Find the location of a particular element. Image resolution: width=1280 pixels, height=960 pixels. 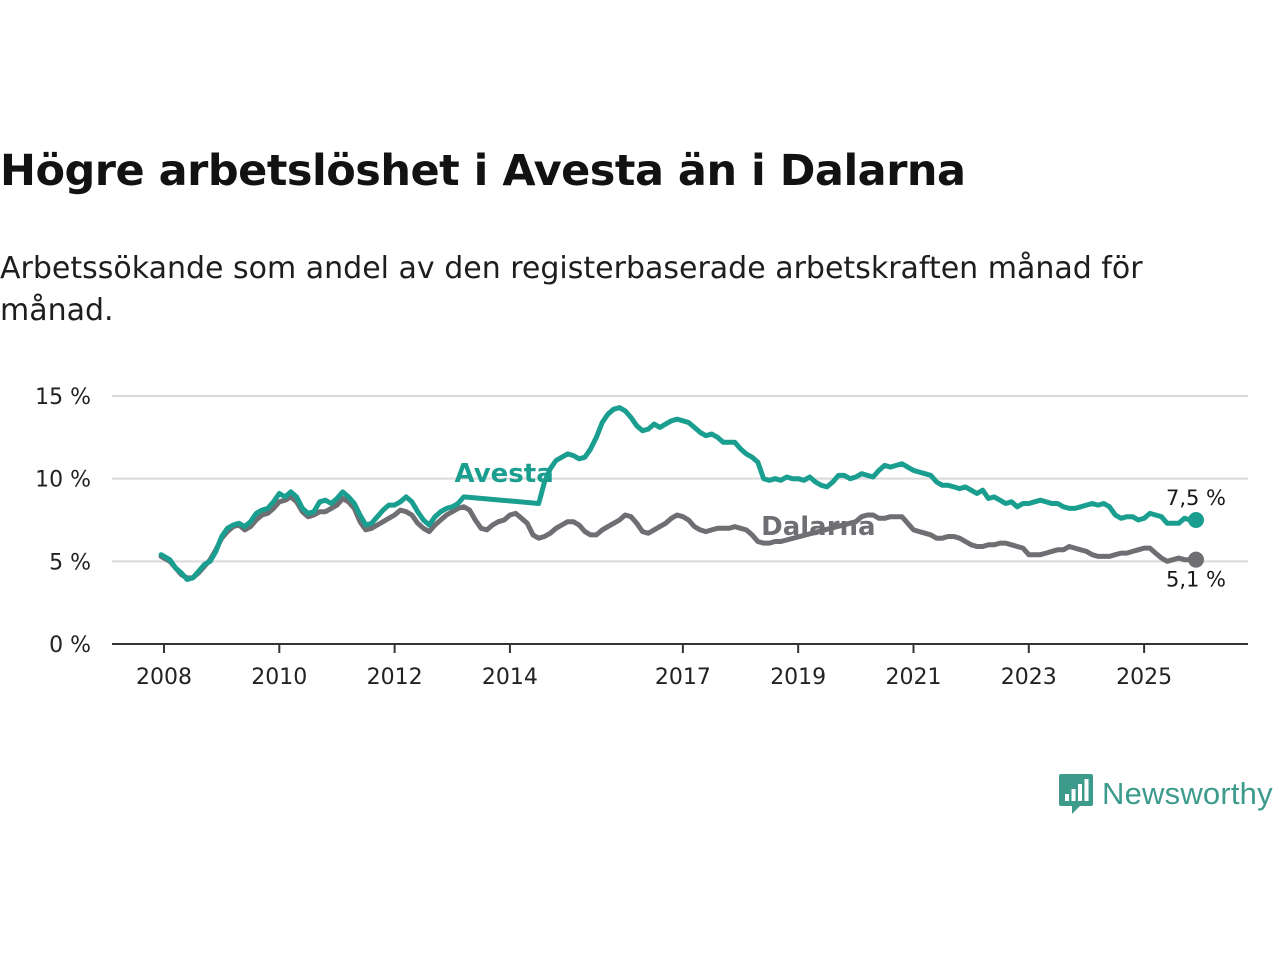

x-tick-label: 2021 is located at coordinates (913, 677).